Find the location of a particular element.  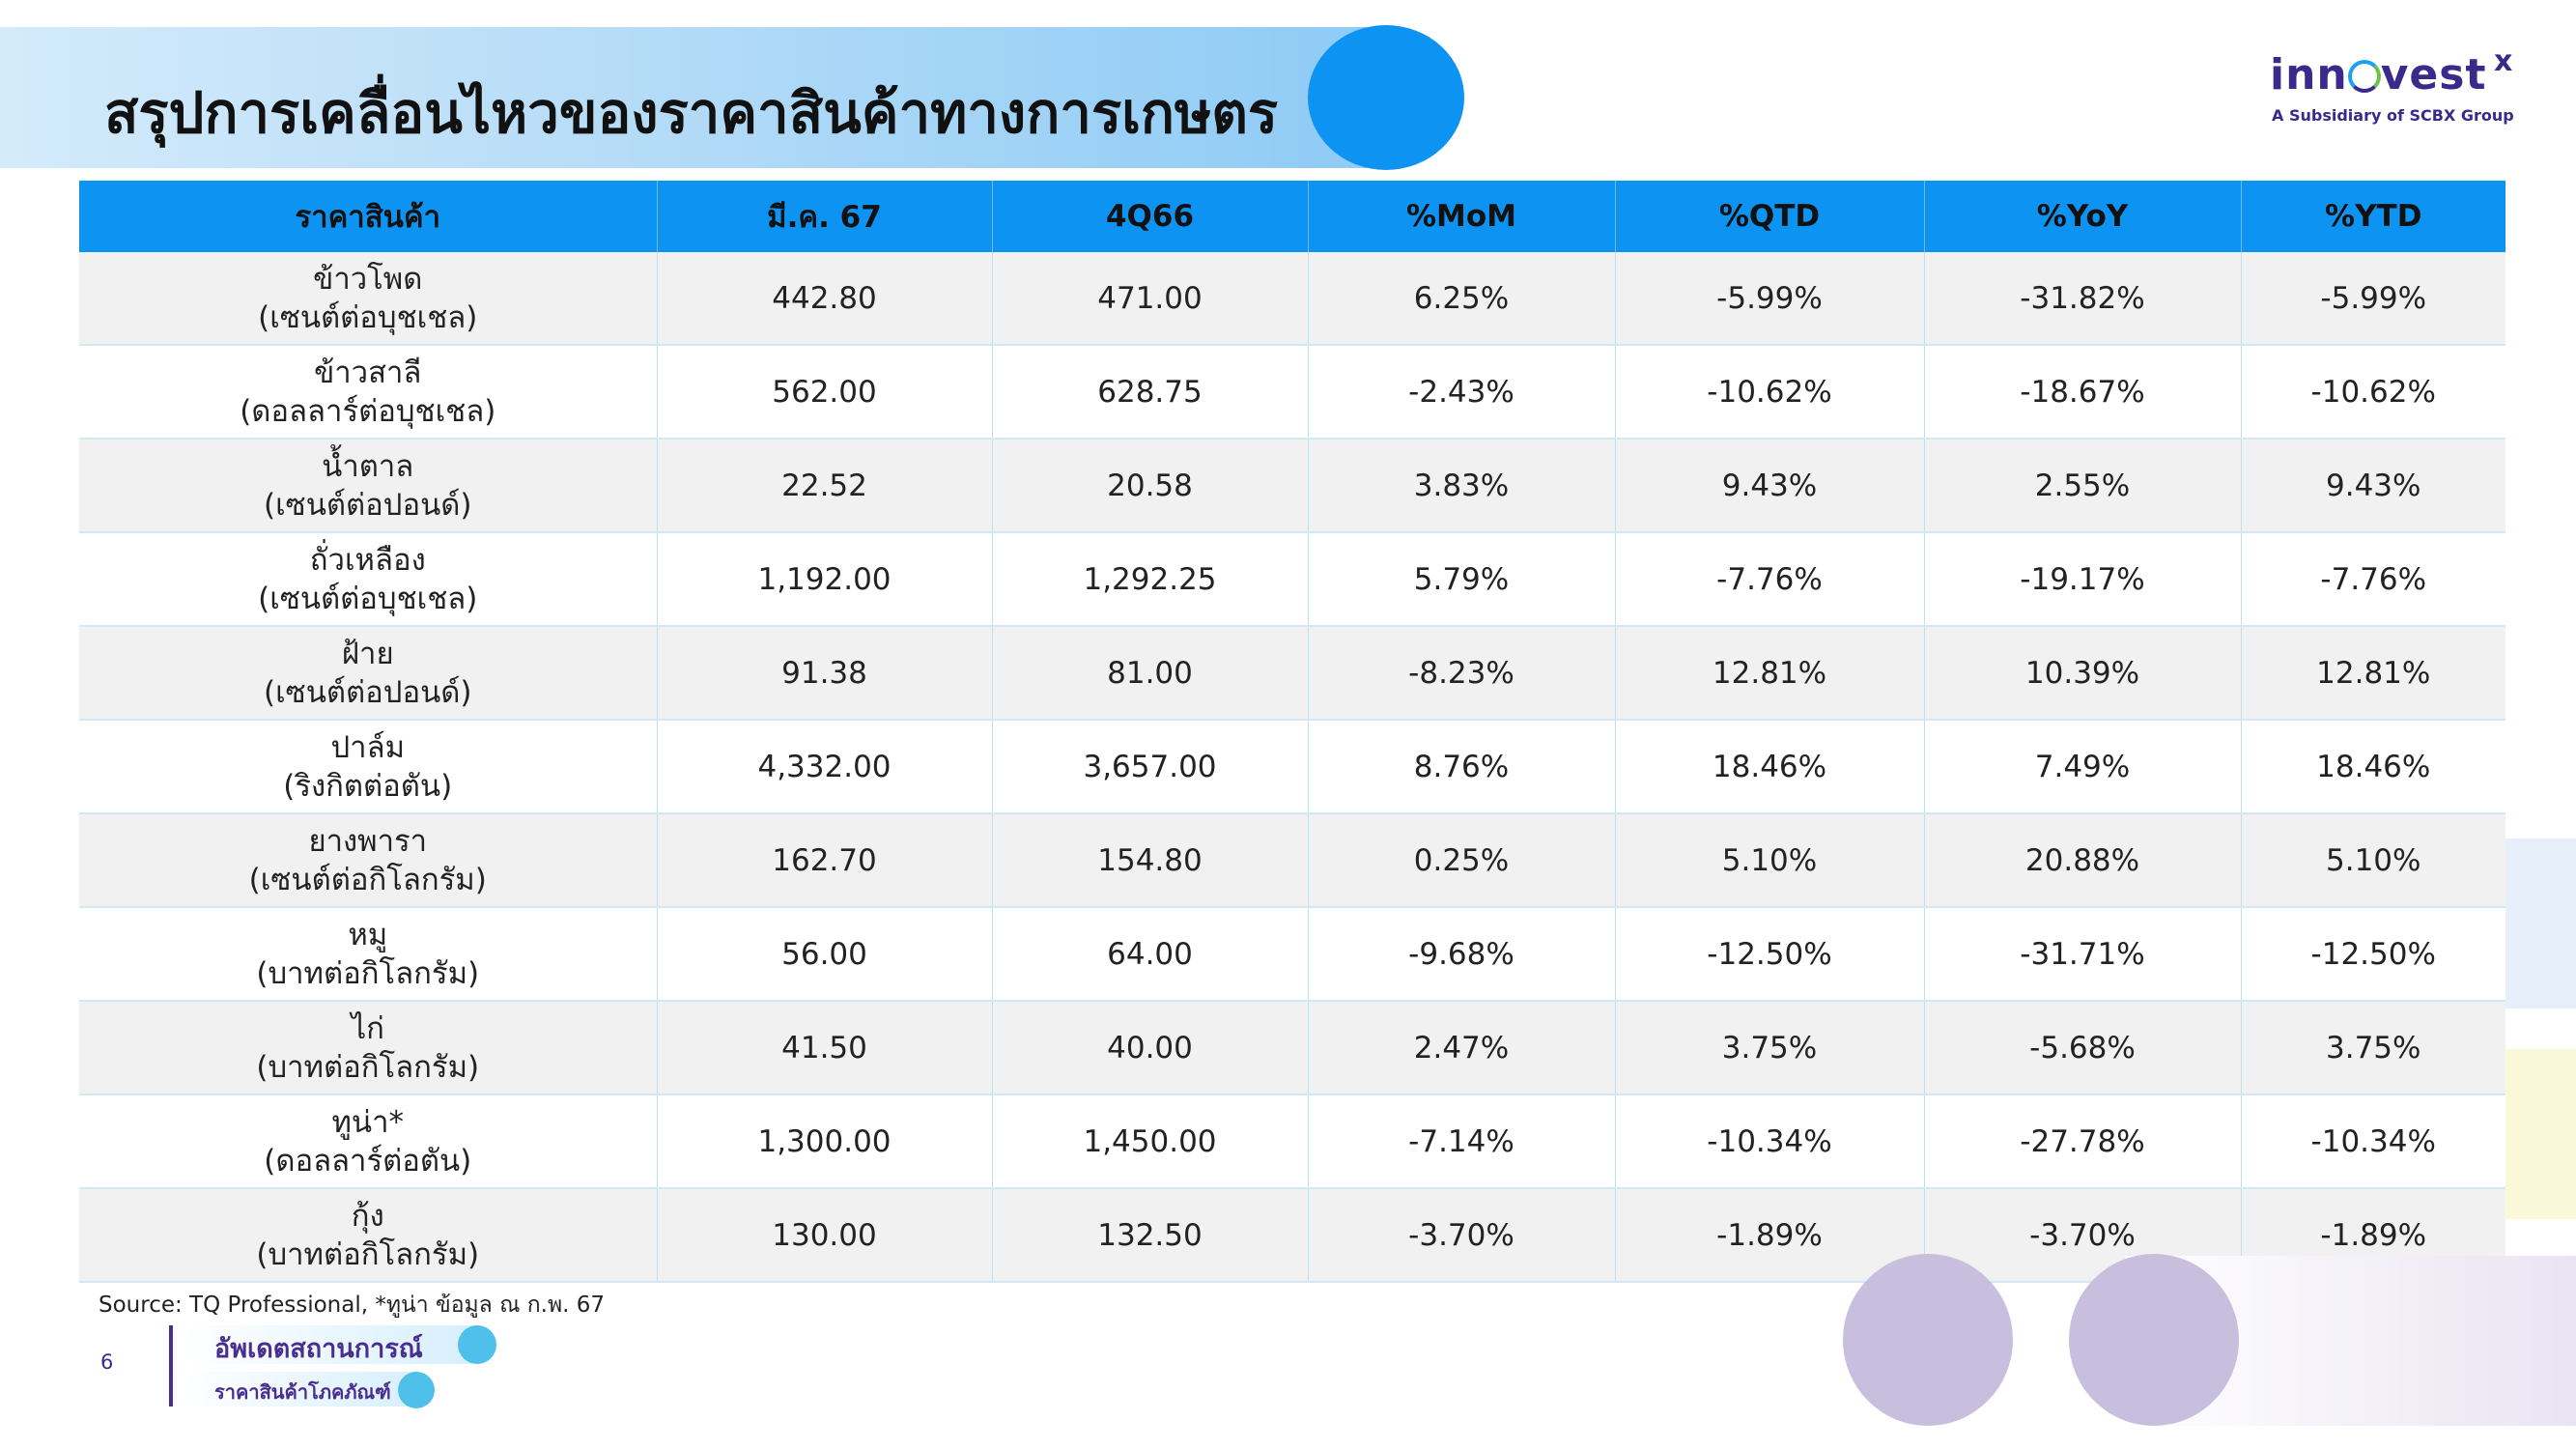

yoy-cell: 20.88% is located at coordinates (2083, 860).